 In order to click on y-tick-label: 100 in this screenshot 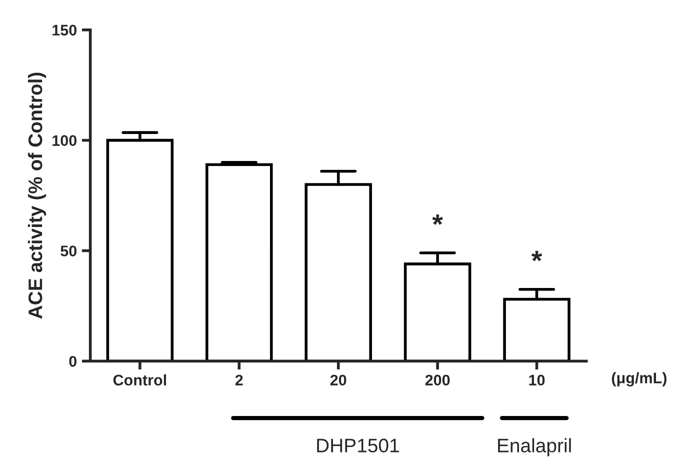, I will do `click(64, 140)`.